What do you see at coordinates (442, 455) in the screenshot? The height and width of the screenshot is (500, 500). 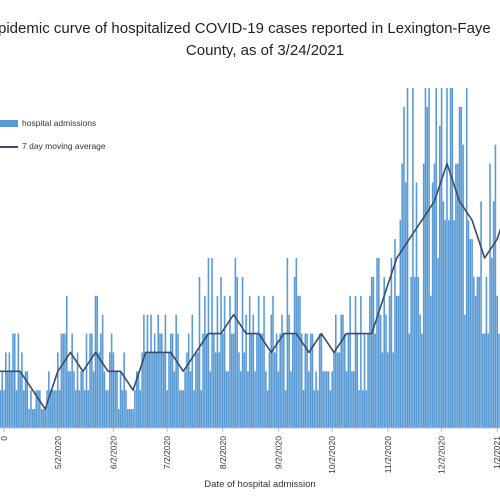 I see `x-tick-label-12-2-2020: 12/2/2020` at bounding box center [442, 455].